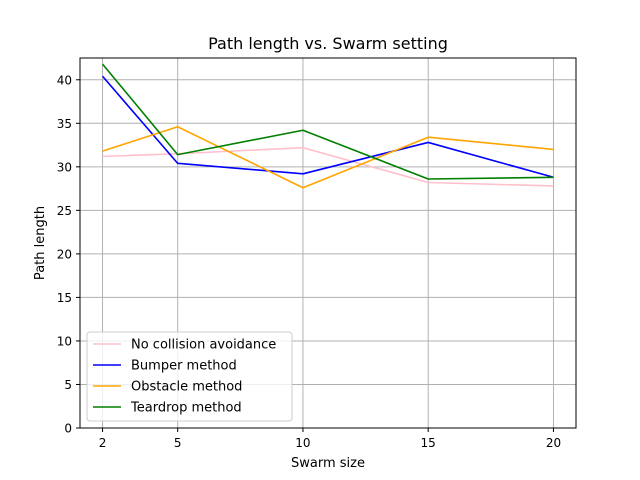 The width and height of the screenshot is (640, 480). What do you see at coordinates (553, 443) in the screenshot?
I see `x-tick-label: 20` at bounding box center [553, 443].